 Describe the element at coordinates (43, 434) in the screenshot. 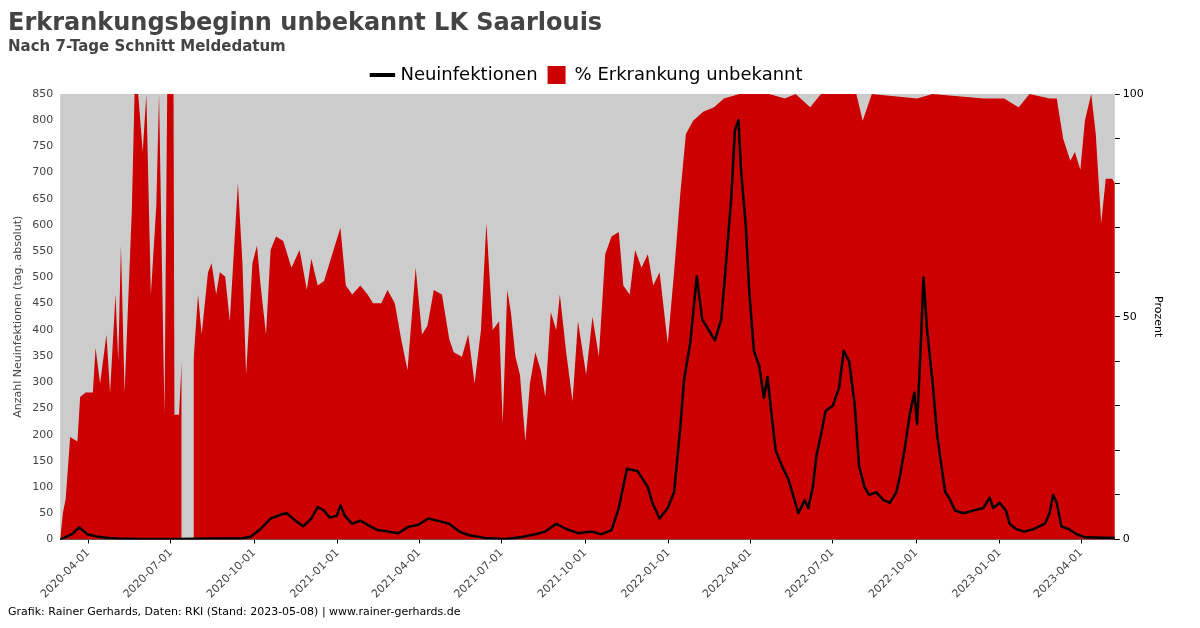

I see `y-tick-label: 200` at that location.